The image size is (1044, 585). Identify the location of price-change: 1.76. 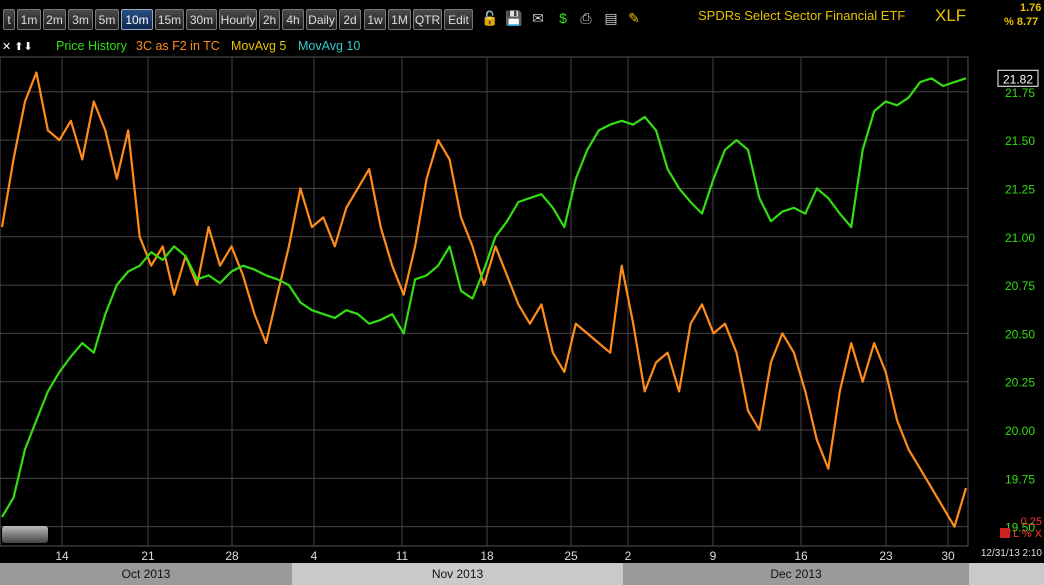
(1031, 8).